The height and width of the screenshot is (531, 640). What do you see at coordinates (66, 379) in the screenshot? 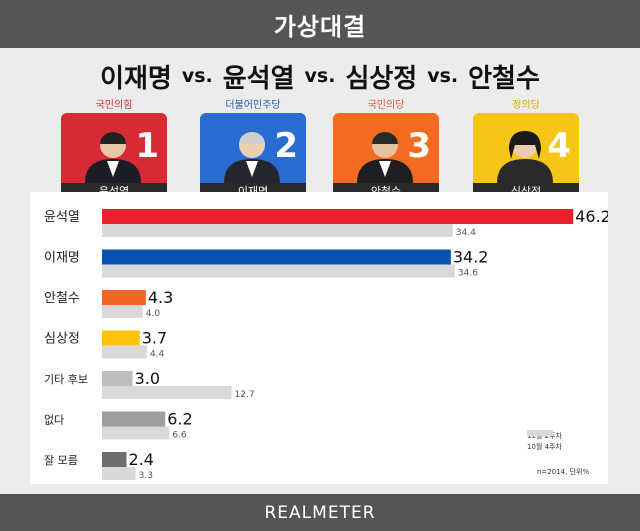
I see `category-label: 기타 후보` at bounding box center [66, 379].